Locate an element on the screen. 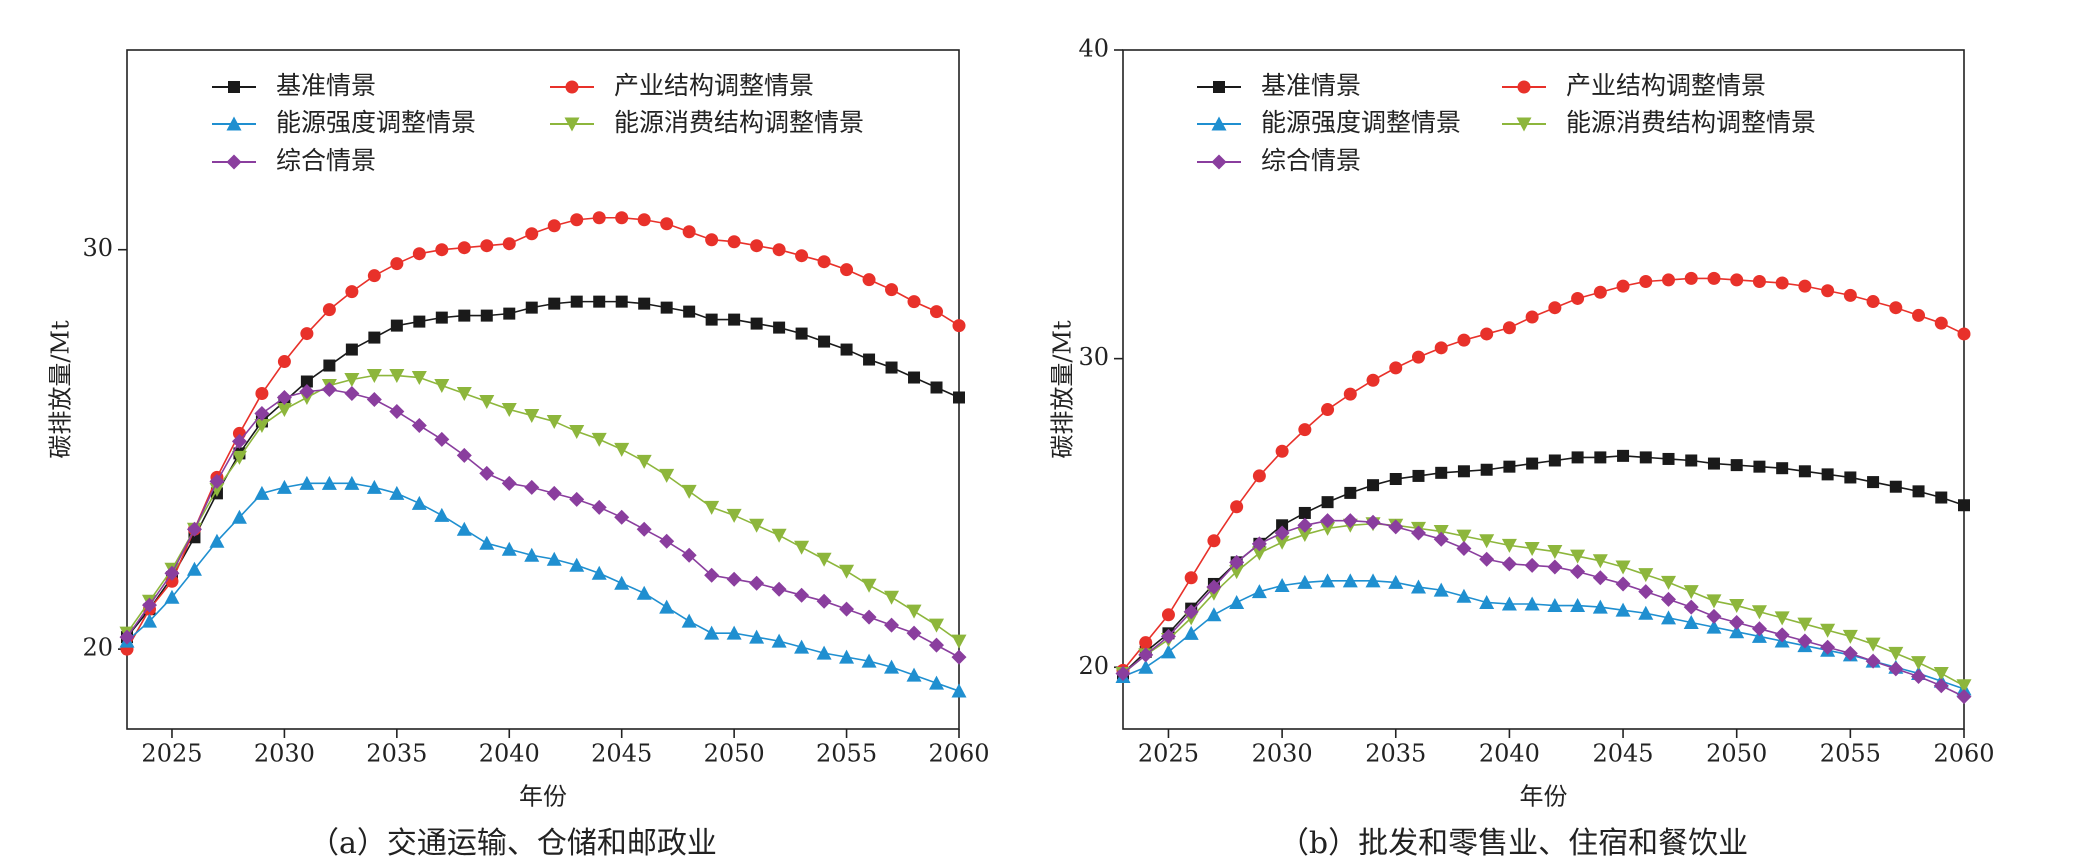 Image resolution: width=2073 pixels, height=868 pixels. x-tick-label: 2050 is located at coordinates (734, 754).